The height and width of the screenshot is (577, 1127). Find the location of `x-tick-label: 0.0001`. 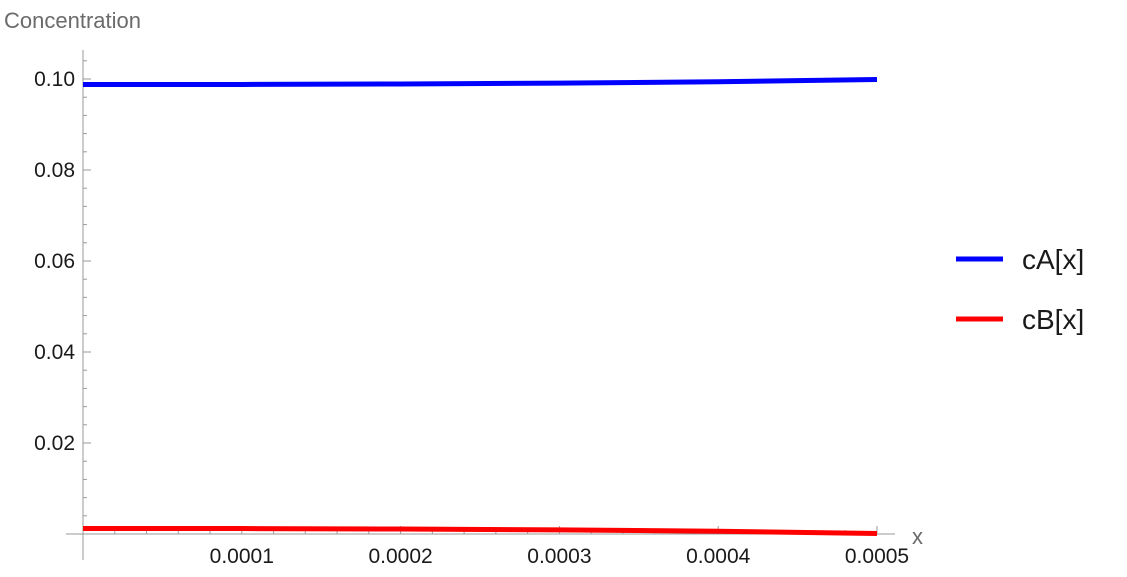

x-tick-label: 0.0001 is located at coordinates (242, 556).